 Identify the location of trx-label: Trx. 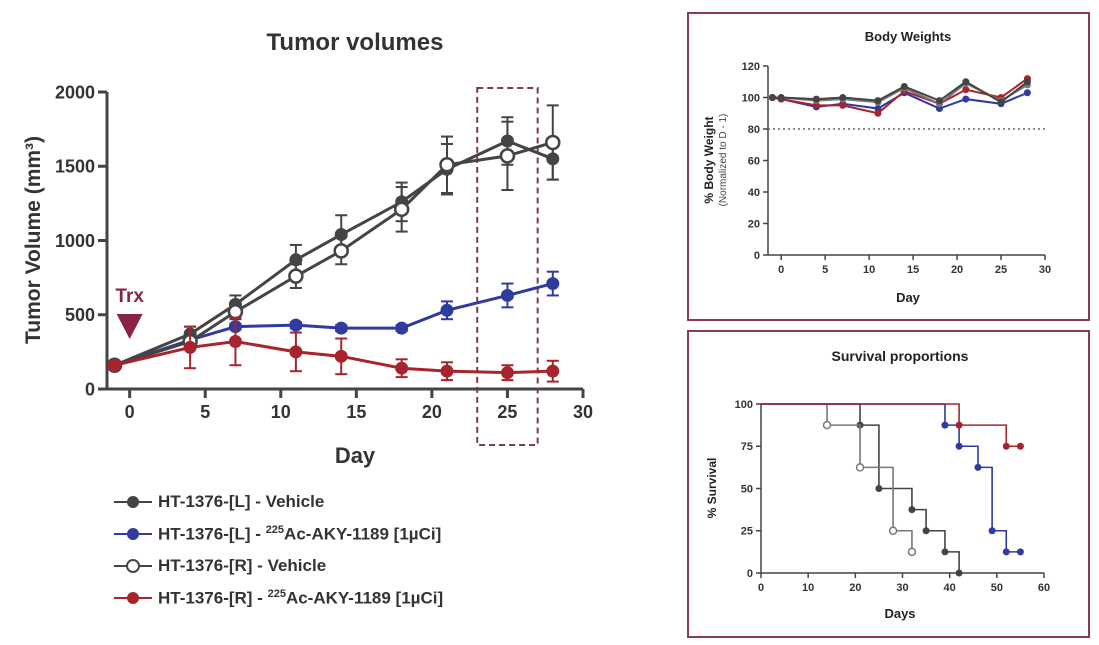
(129, 296).